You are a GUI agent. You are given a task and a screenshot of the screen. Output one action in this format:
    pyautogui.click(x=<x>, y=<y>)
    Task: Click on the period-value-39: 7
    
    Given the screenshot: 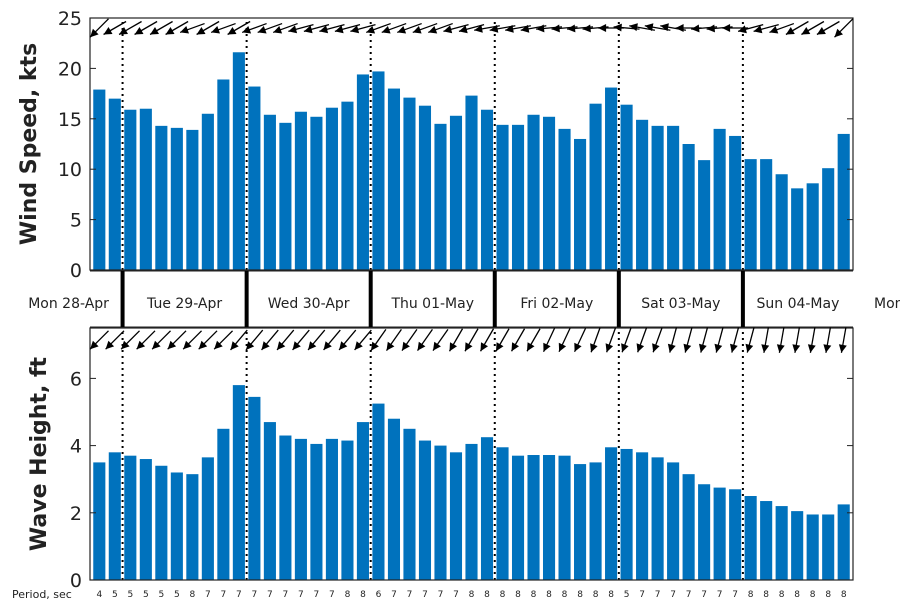 What is the action you would take?
    pyautogui.click(x=704, y=595)
    